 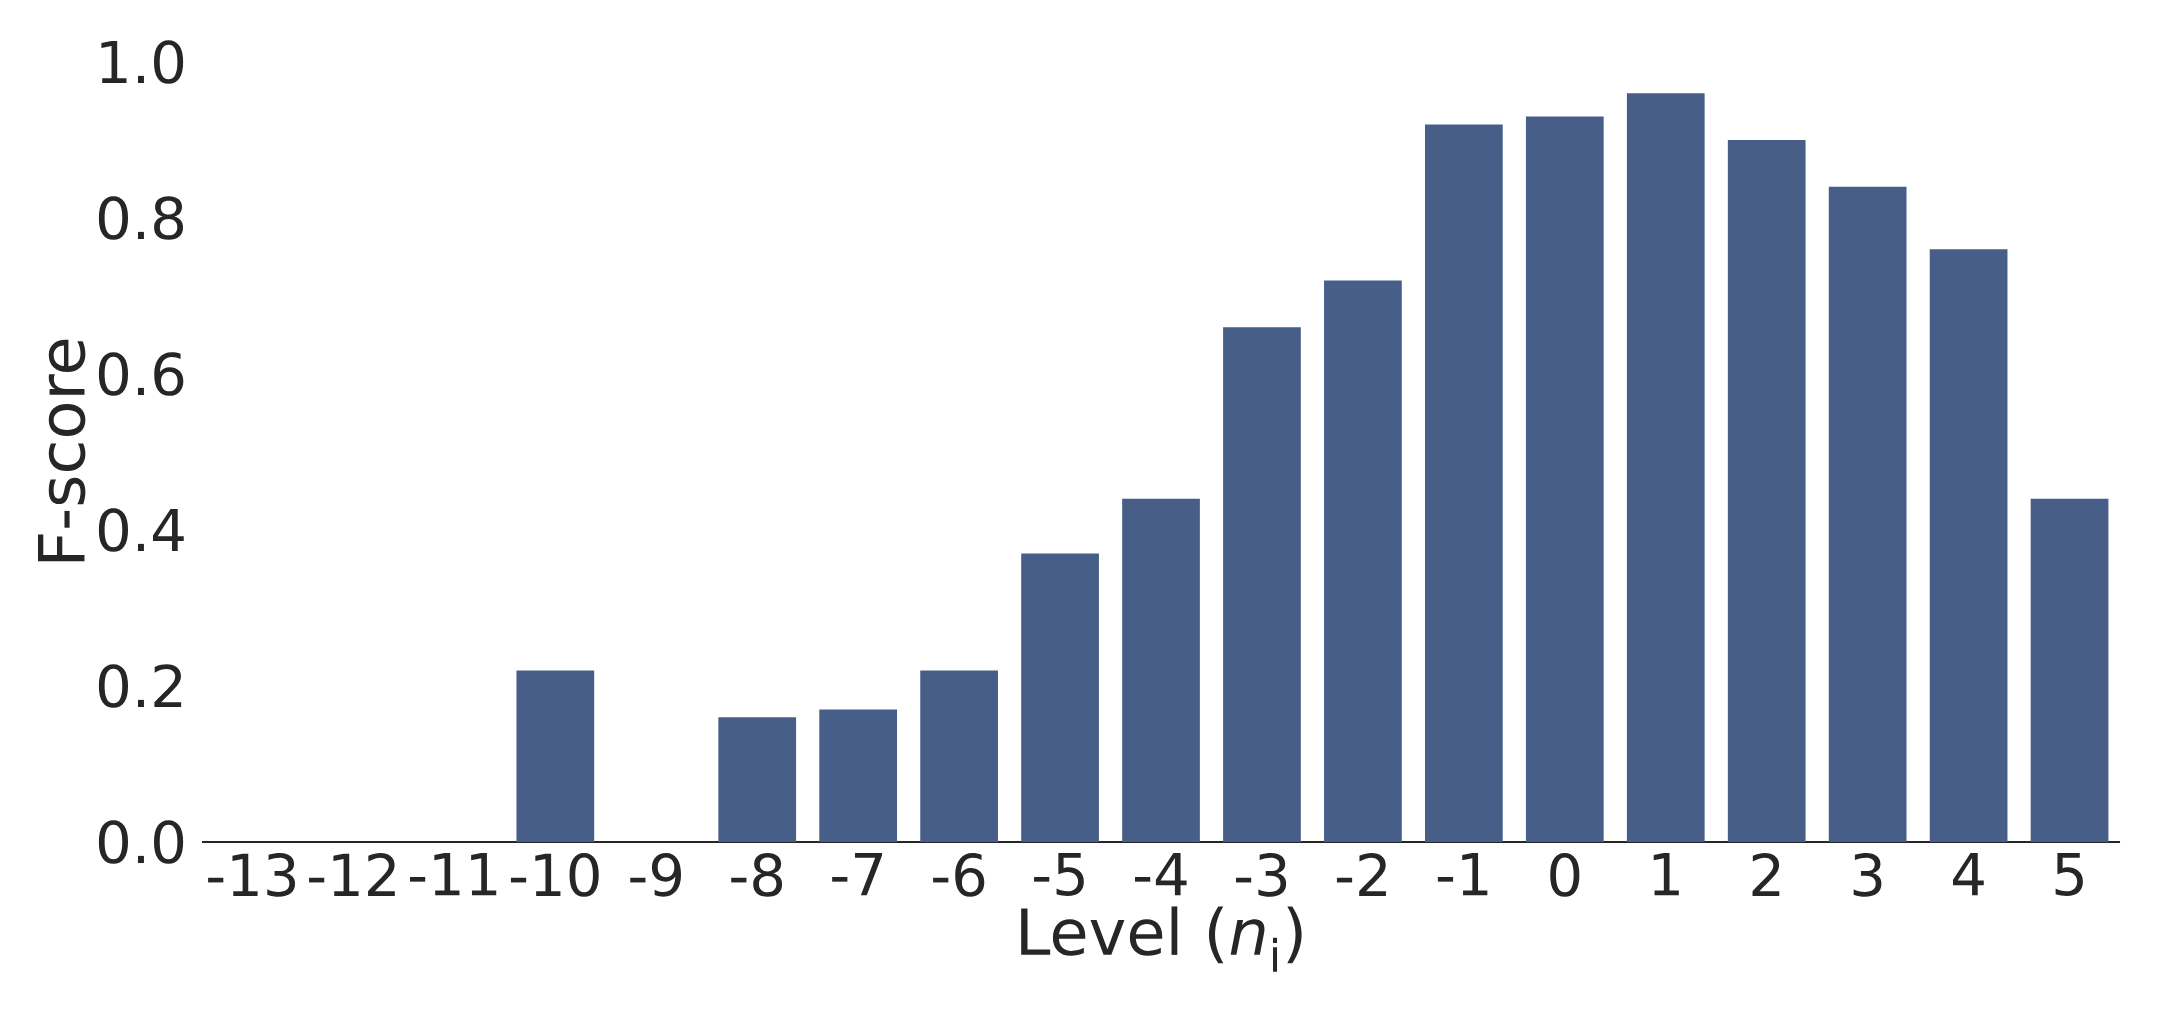 I want to click on x-tick-label: 4, so click(x=1968, y=874).